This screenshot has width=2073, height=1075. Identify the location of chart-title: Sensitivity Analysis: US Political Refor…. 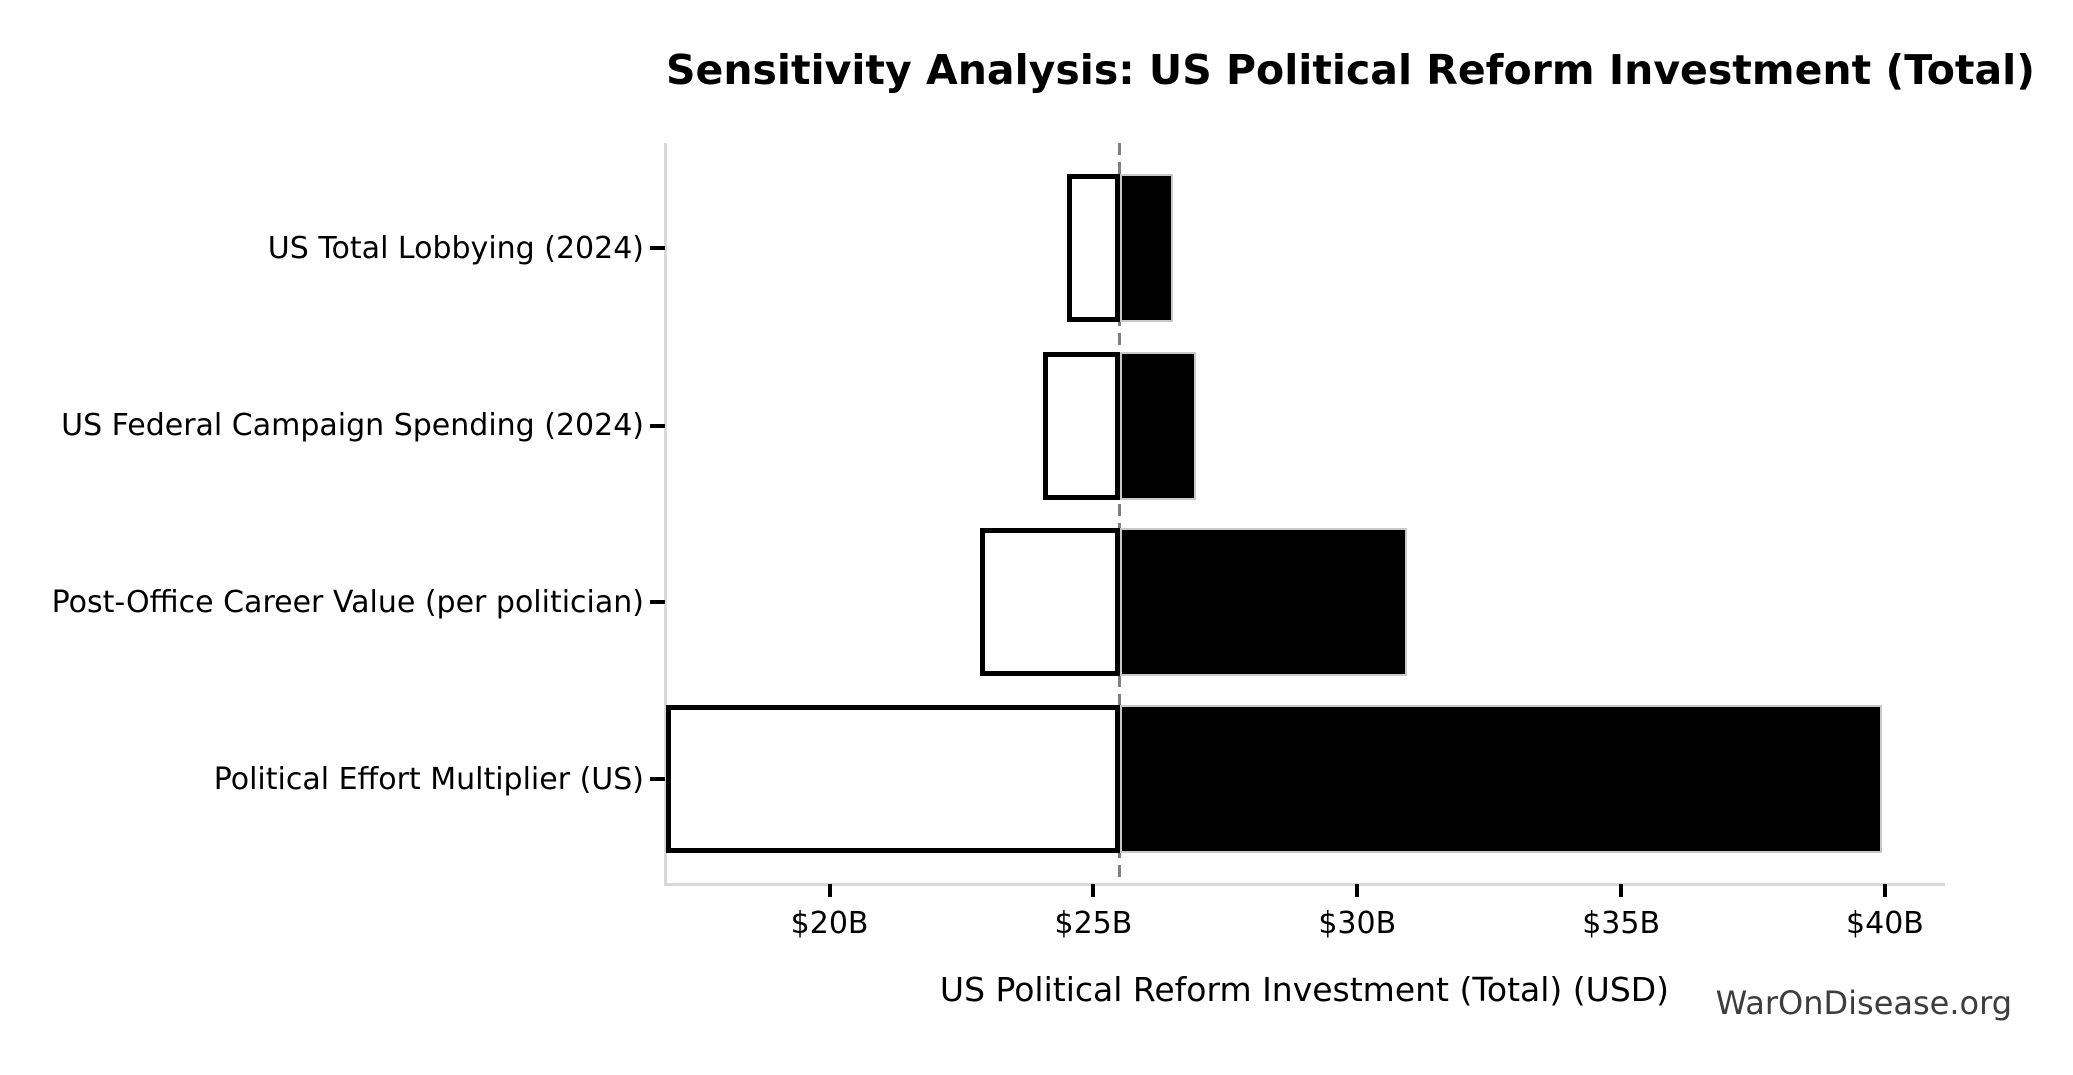
(1350, 70).